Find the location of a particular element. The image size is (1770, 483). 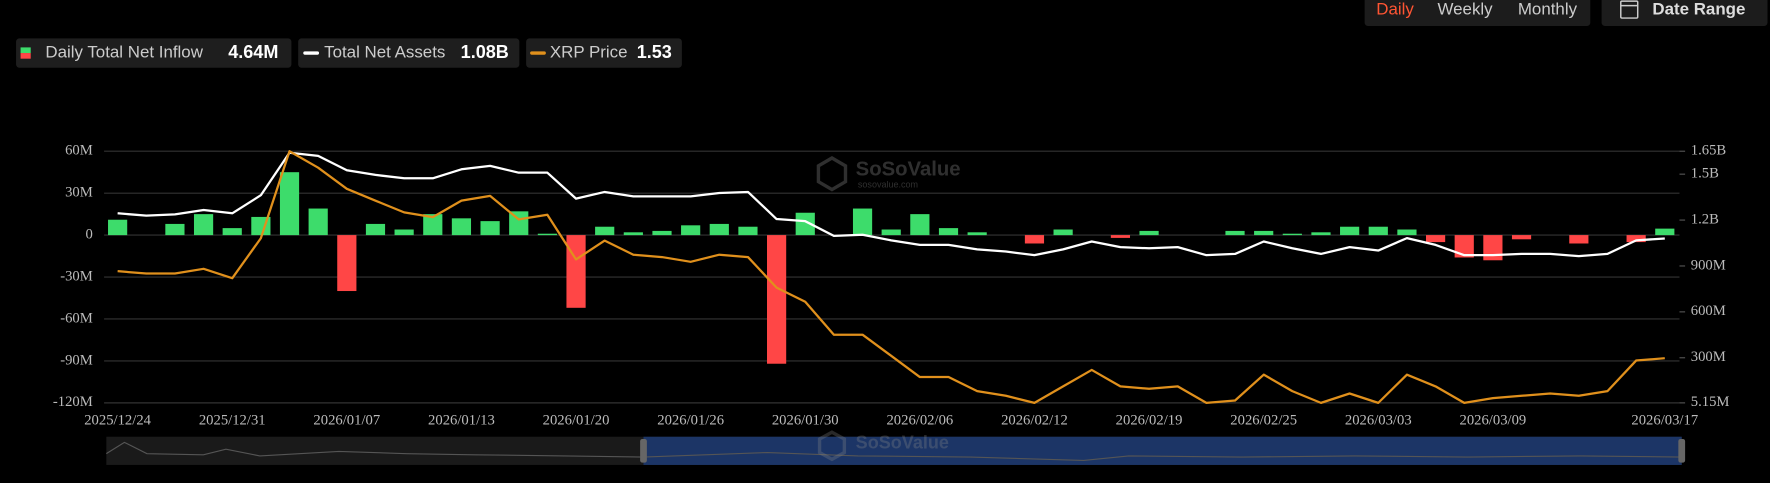

legend-label: Daily Total Net Inflow is located at coordinates (124, 52).